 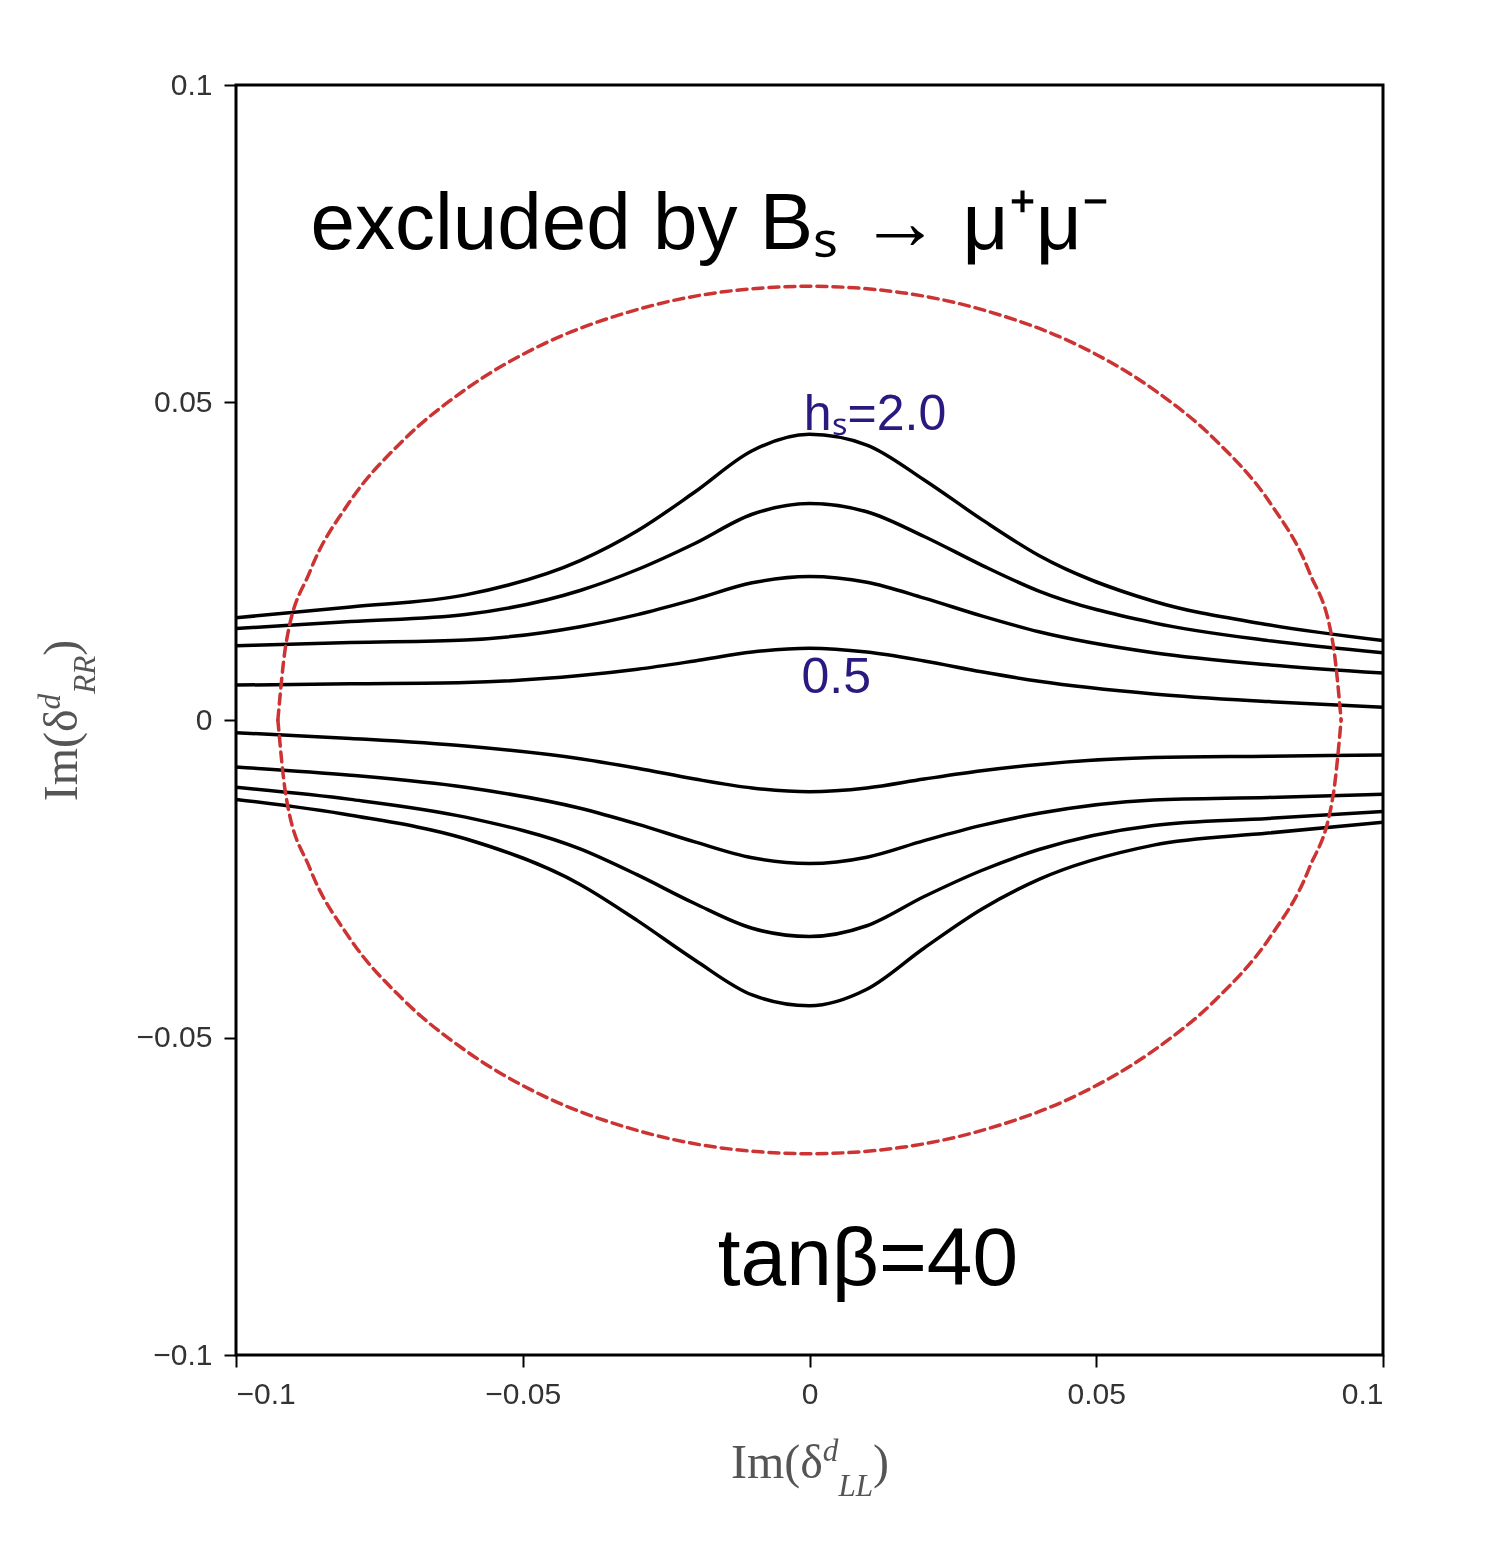 I want to click on x-tick-label: 0.05, so click(x=1096, y=1393).